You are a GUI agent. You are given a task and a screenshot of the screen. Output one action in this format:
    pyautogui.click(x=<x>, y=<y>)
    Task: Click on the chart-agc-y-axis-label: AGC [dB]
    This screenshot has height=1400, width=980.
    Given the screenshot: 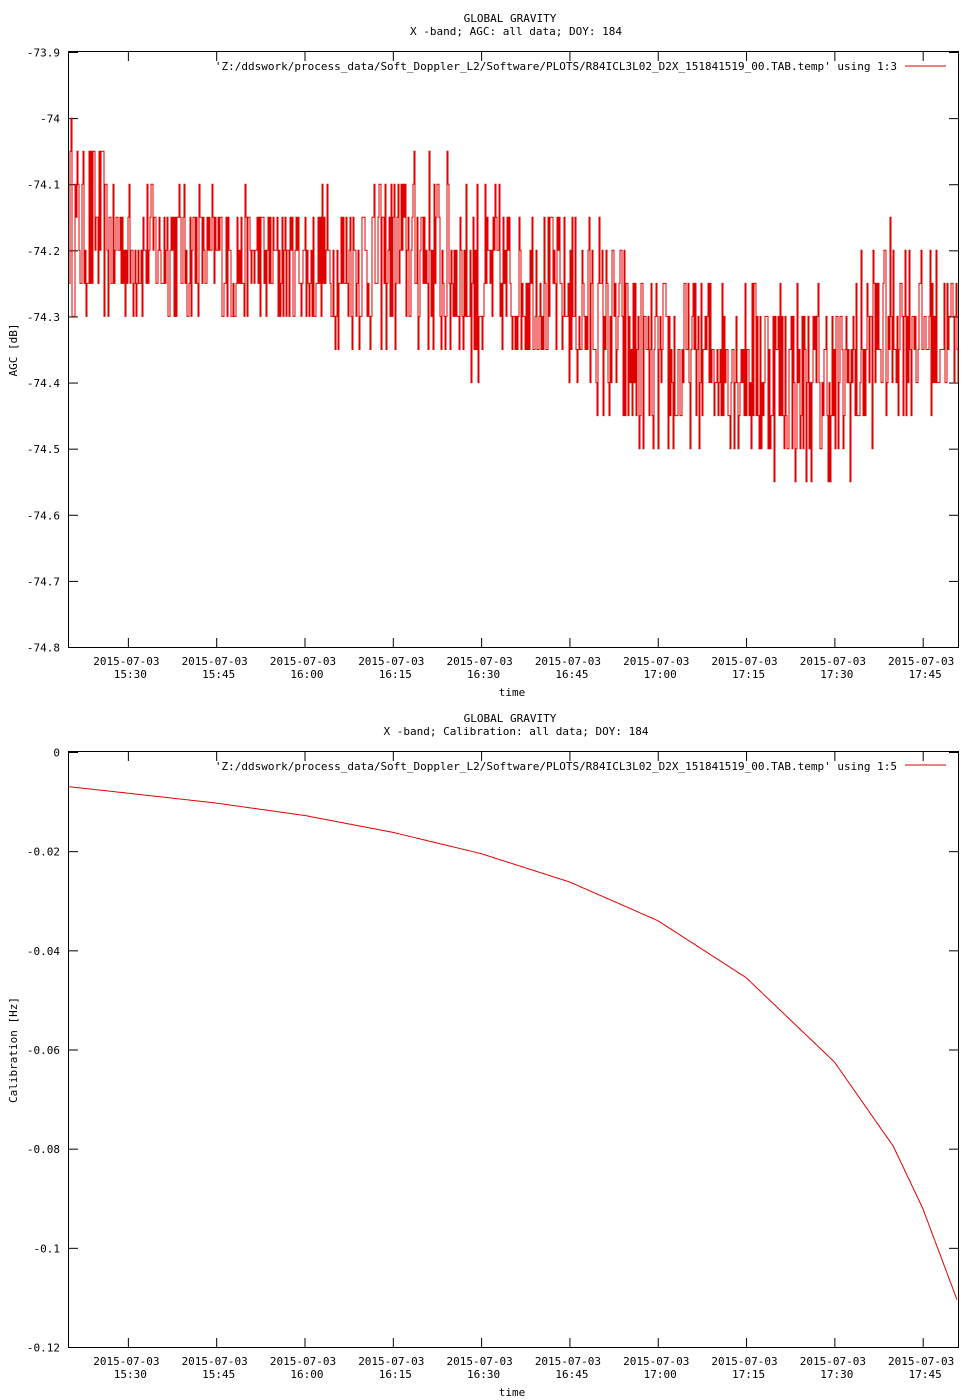 What is the action you would take?
    pyautogui.click(x=13, y=350)
    